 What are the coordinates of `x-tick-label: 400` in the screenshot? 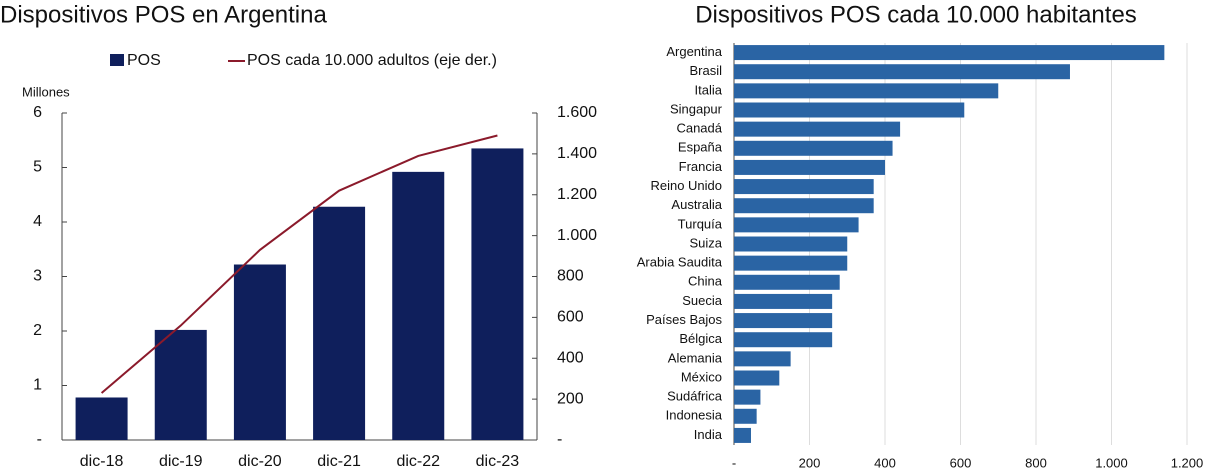 It's located at (885, 462).